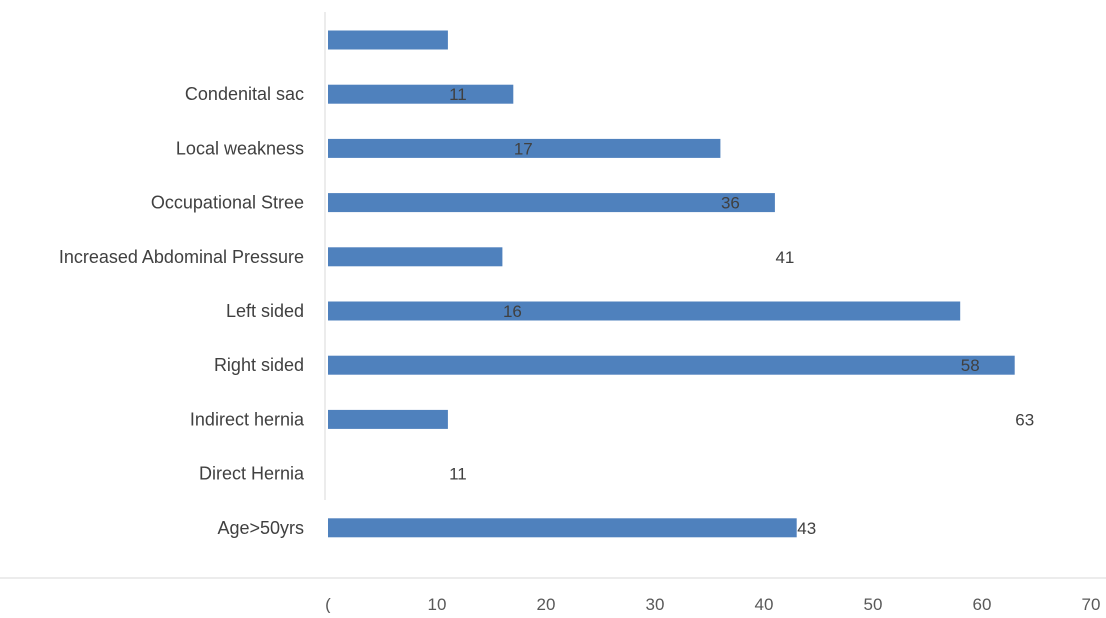 The height and width of the screenshot is (618, 1106). I want to click on x-tick-label: 20, so click(546, 604).